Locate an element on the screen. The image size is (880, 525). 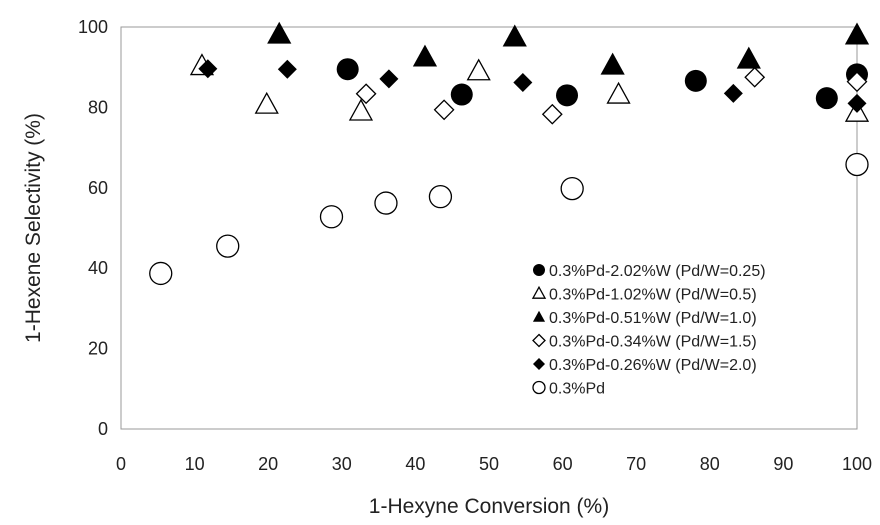
legend-label: 0.3%Pd-0.34%W (Pd/W=1.5) is located at coordinates (653, 342).